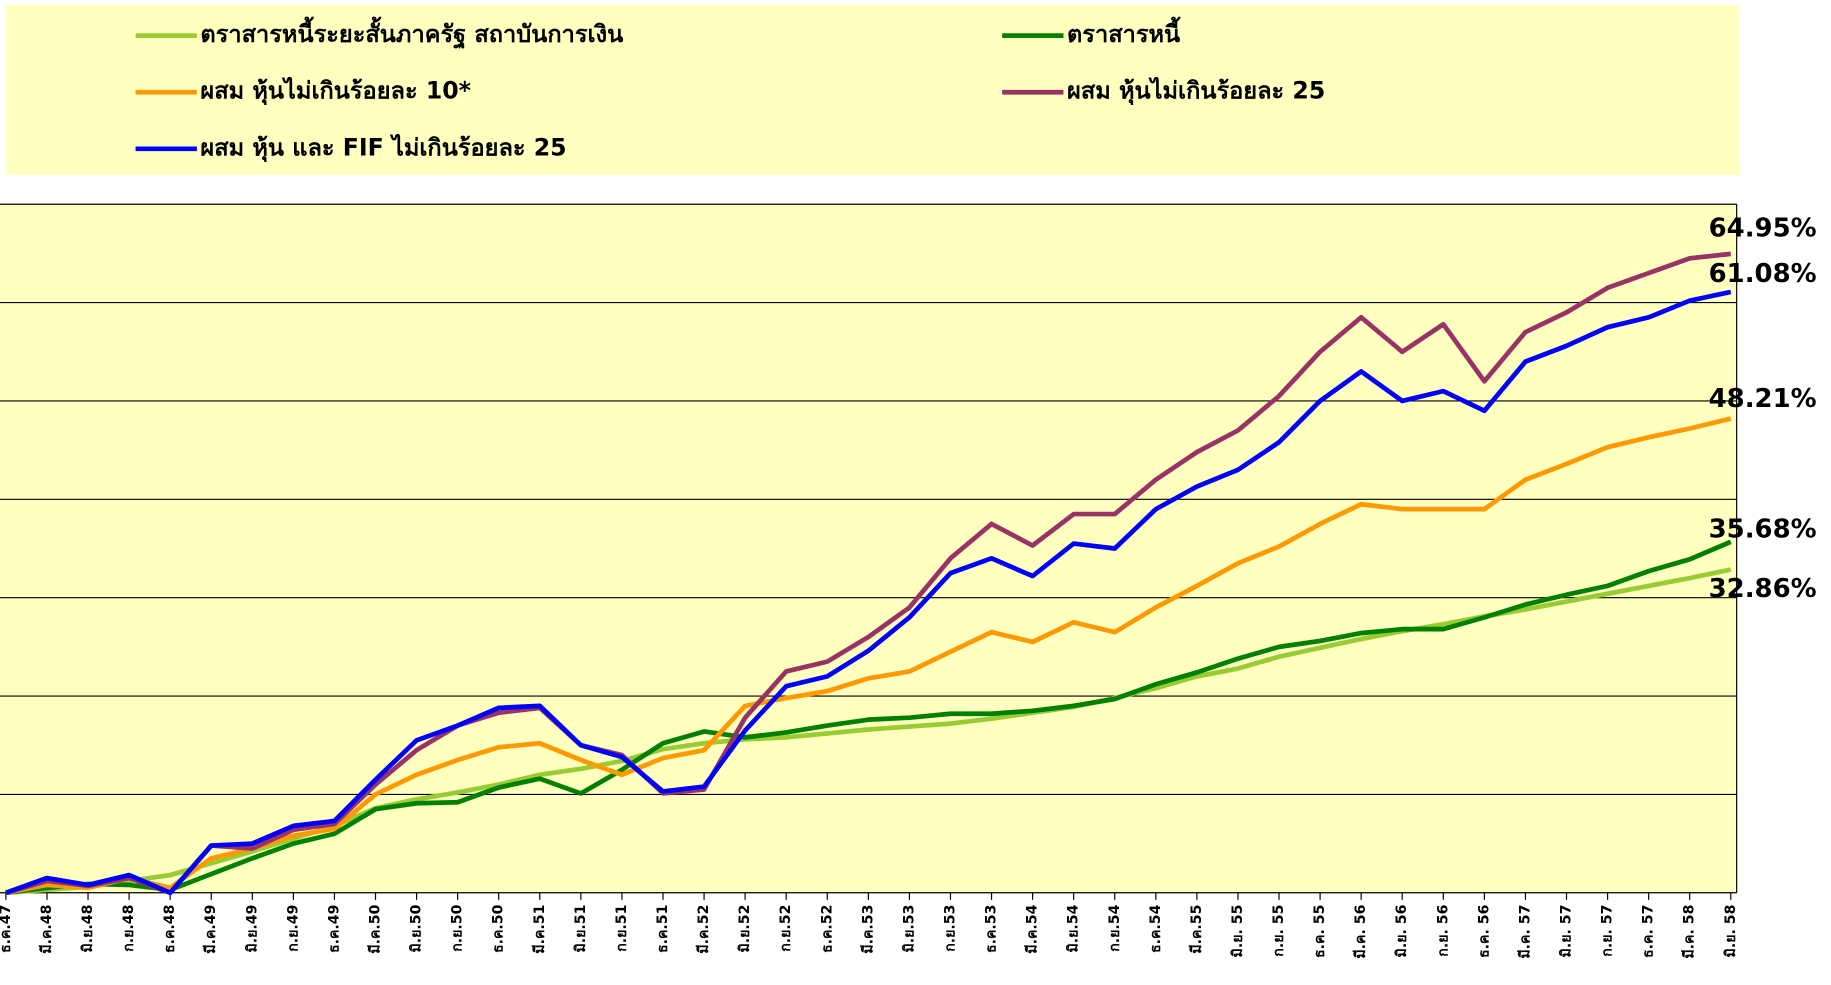 Image resolution: width=1831 pixels, height=985 pixels. Describe the element at coordinates (1649, 931) in the screenshot. I see `x-tick-label: ธ.ค. 57` at that location.